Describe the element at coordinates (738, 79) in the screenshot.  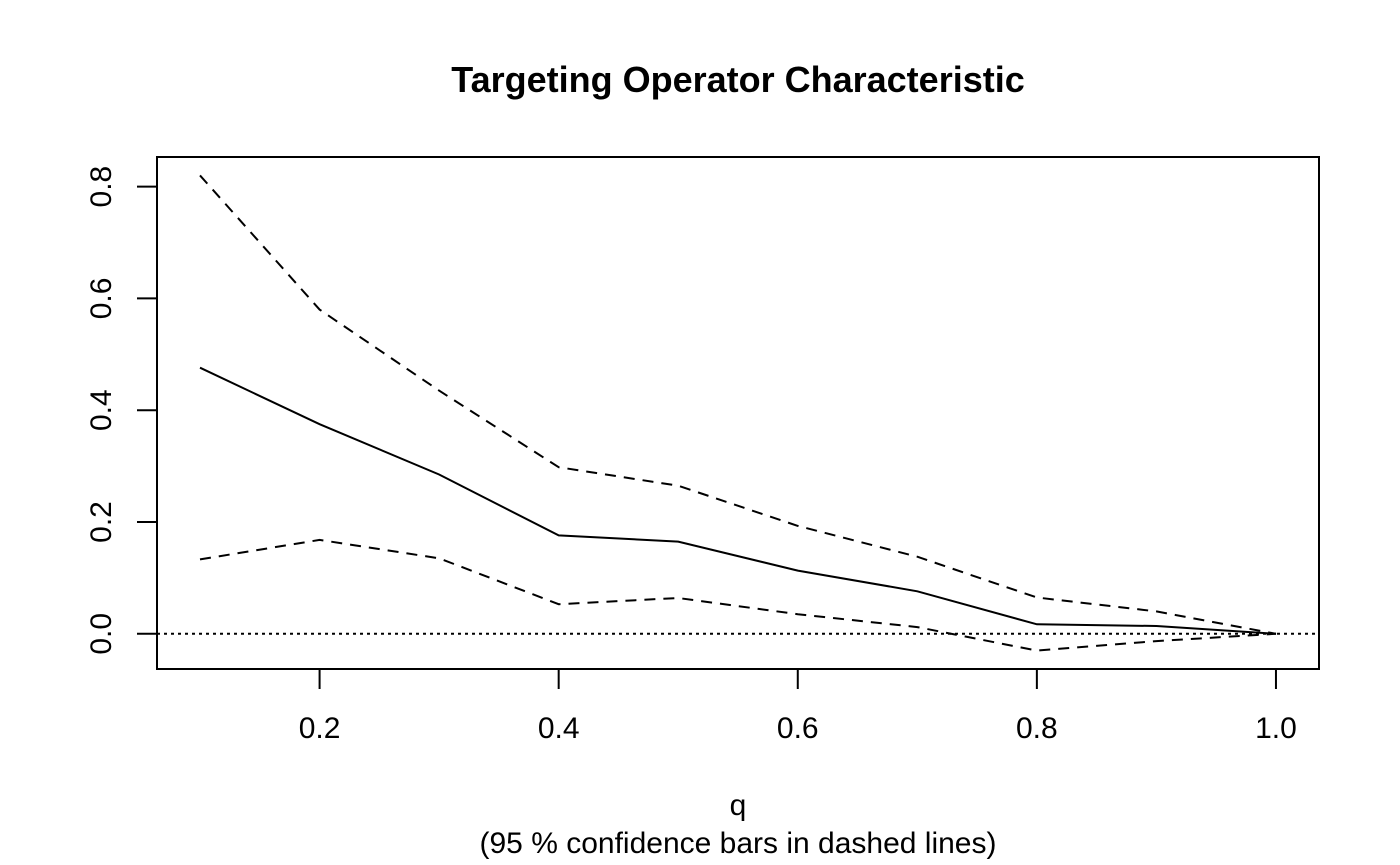
I see `chart-title: Targeting Operator Characteristic` at that location.